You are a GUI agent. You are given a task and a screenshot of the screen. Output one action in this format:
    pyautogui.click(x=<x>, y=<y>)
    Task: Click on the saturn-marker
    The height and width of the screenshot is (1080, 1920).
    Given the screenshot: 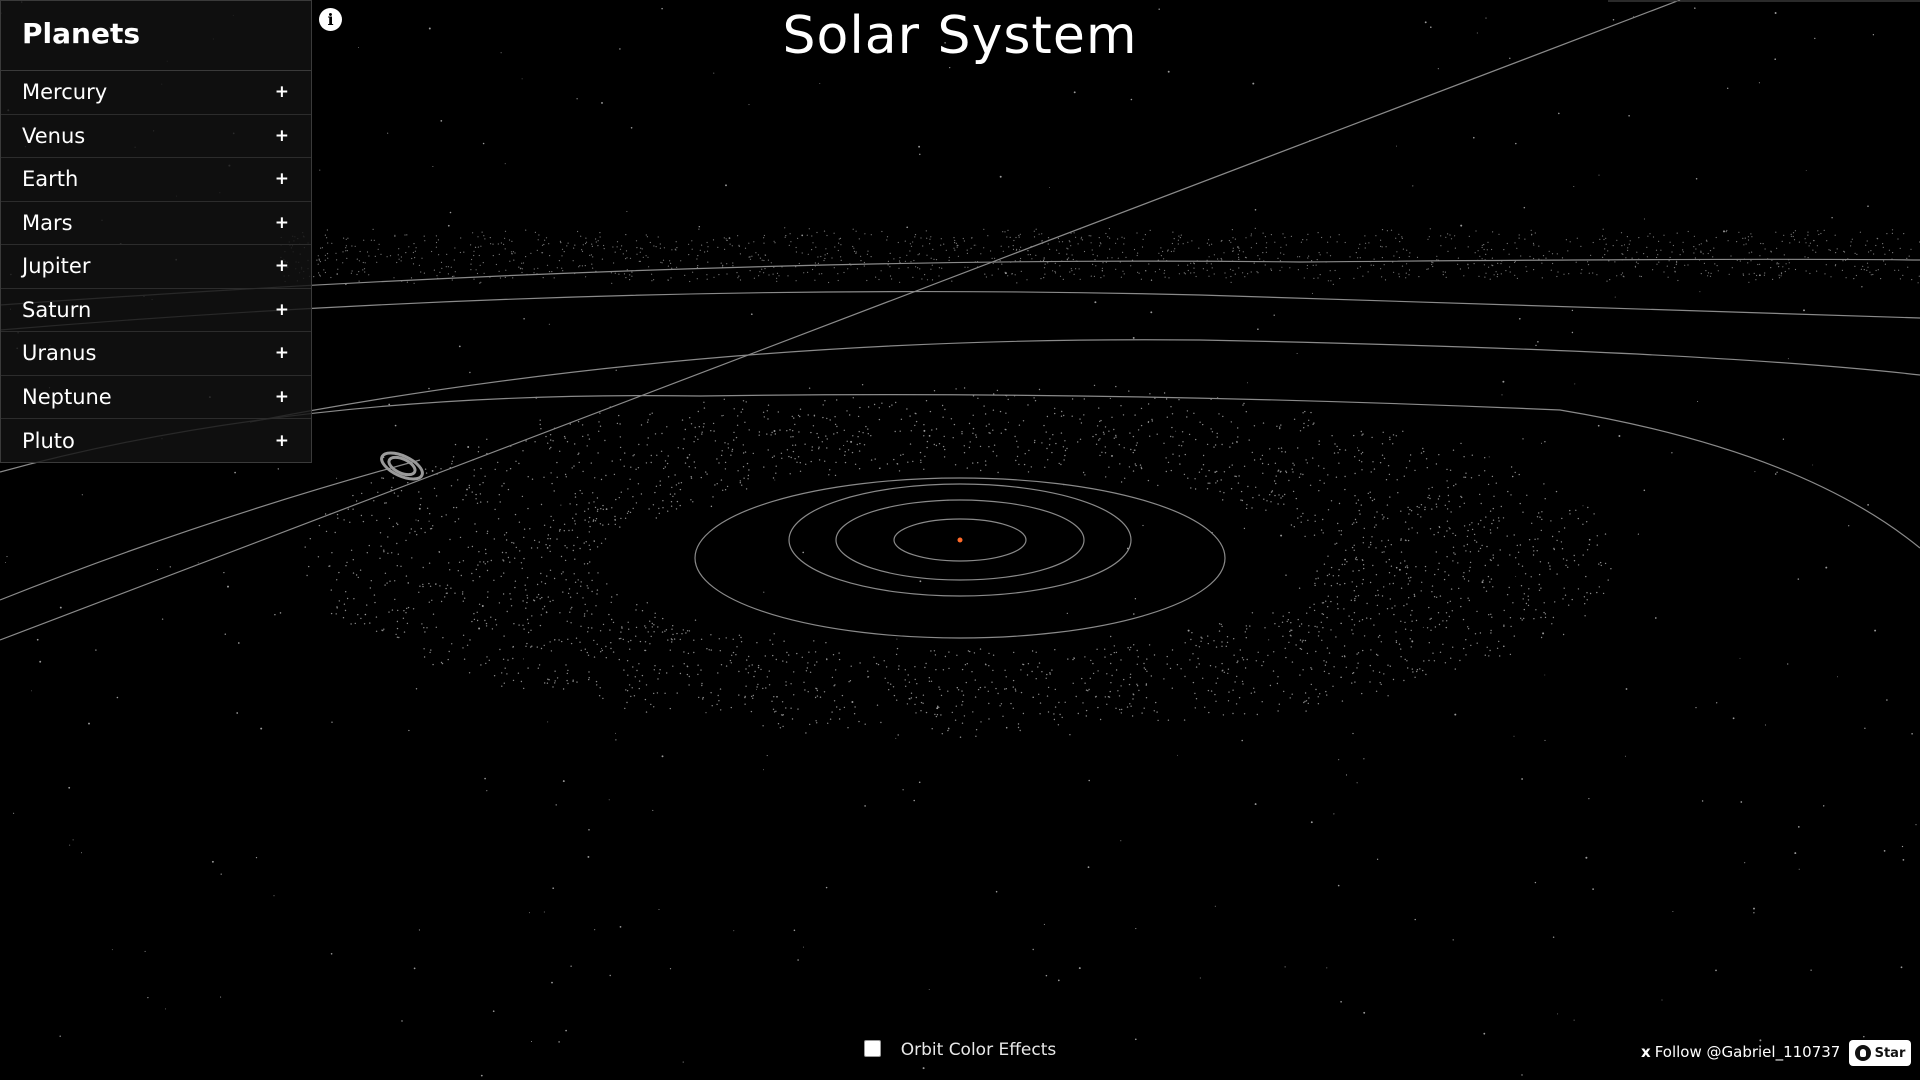 What is the action you would take?
    pyautogui.click(x=402, y=466)
    